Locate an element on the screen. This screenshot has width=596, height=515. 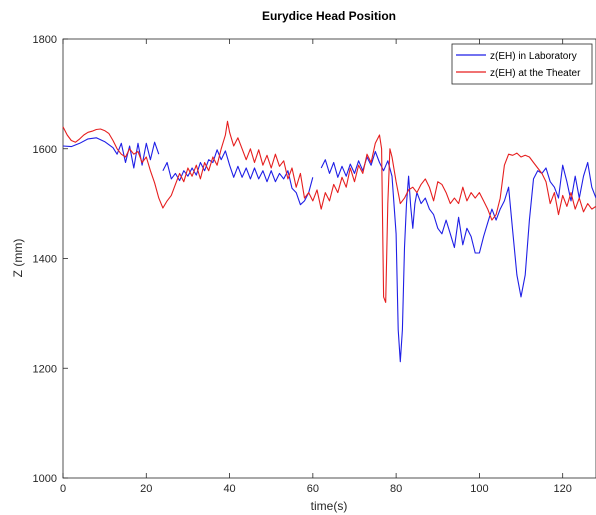
y-tick-label: 1600 is located at coordinates (45, 150).